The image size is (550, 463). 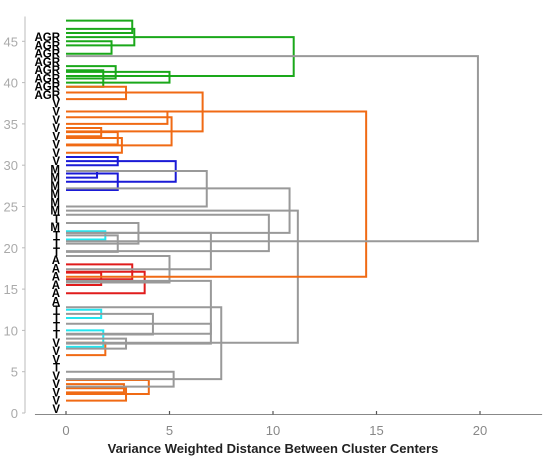 I want to click on y-tick-label: 0, so click(x=14, y=413).